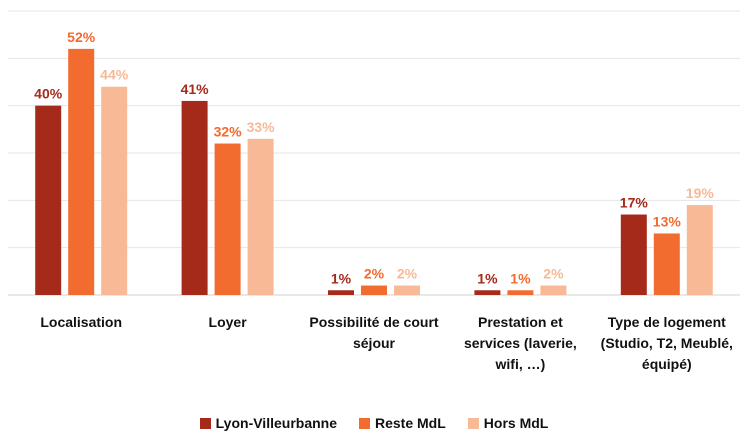  What do you see at coordinates (227, 322) in the screenshot?
I see `x-tick-label: Loyer` at bounding box center [227, 322].